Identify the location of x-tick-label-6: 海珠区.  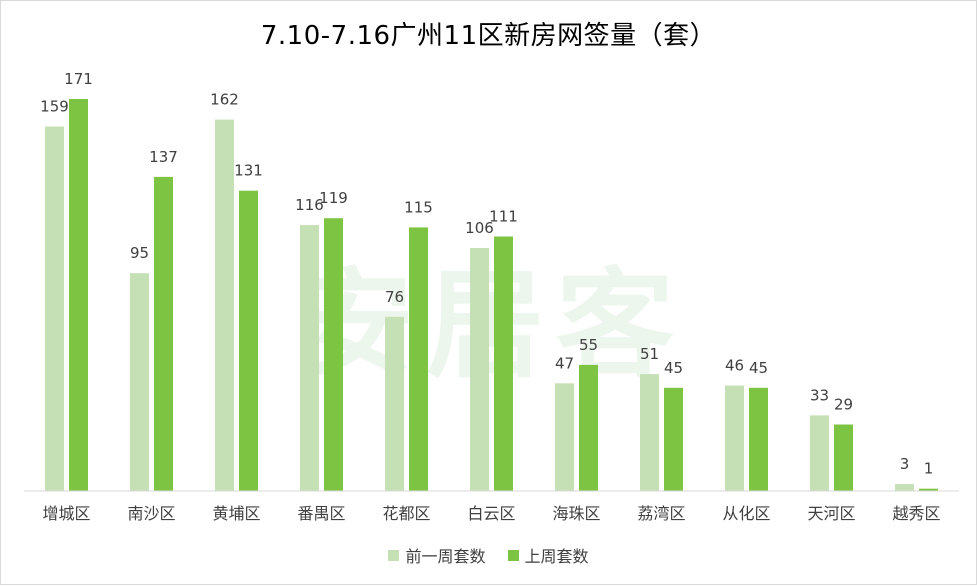
(576, 513).